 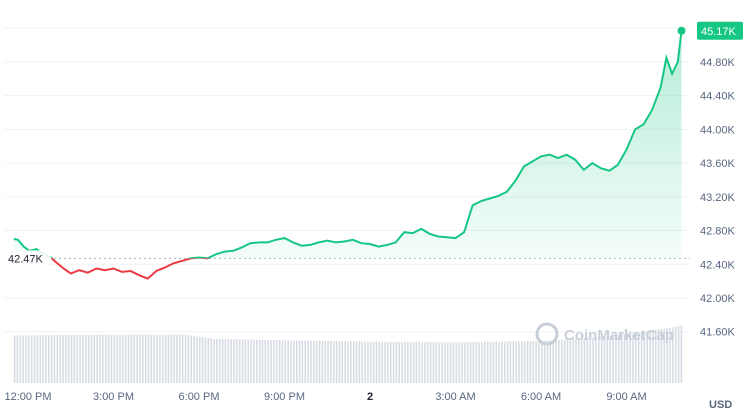 I want to click on x-tick-label: 6:00 PM, so click(x=199, y=397).